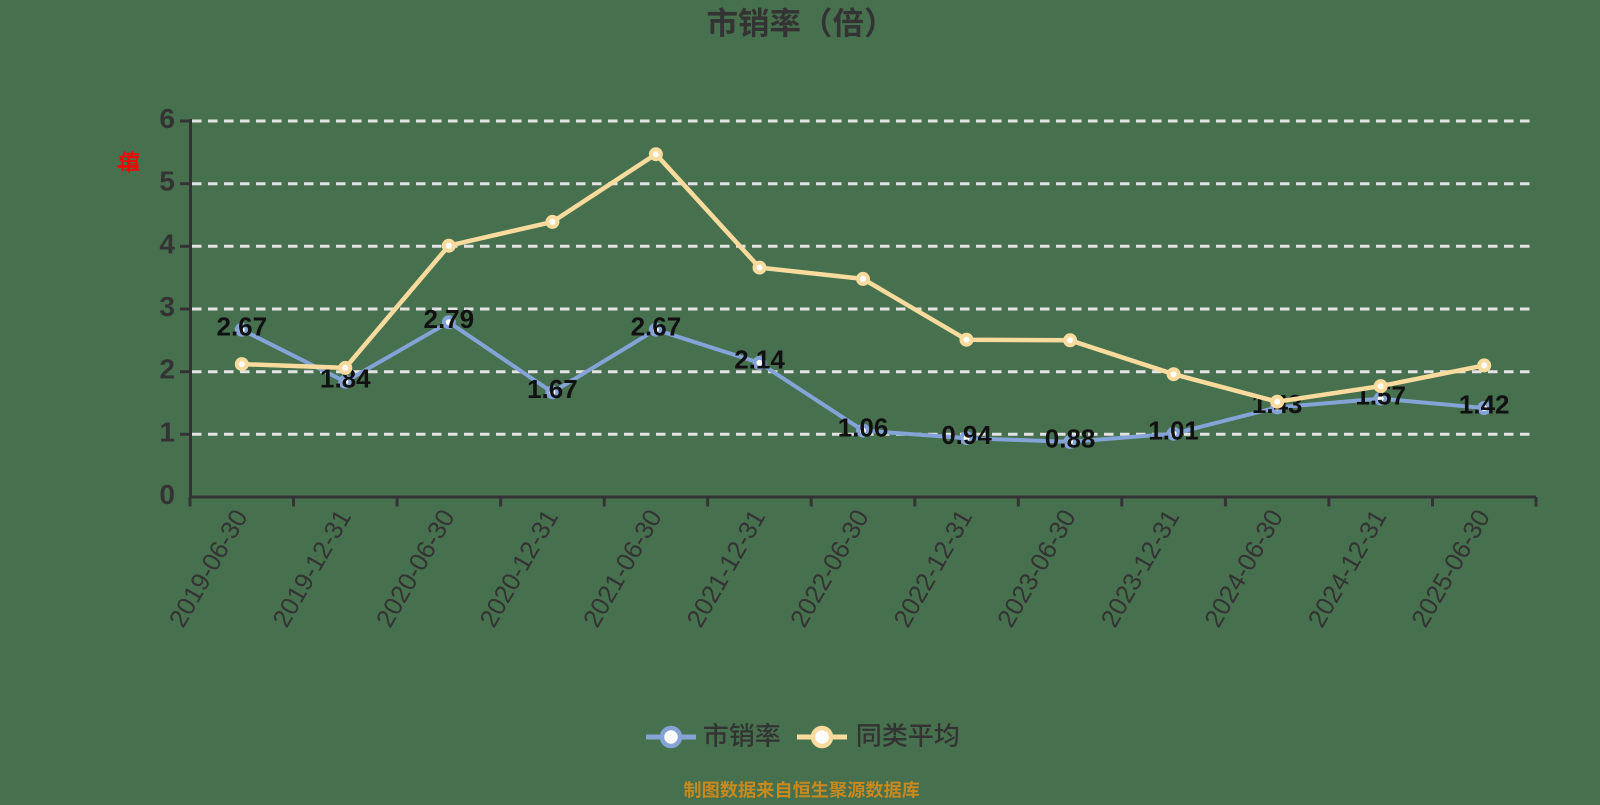 This screenshot has width=1600, height=805. Describe the element at coordinates (167, 243) in the screenshot. I see `svg-text: 4` at that location.